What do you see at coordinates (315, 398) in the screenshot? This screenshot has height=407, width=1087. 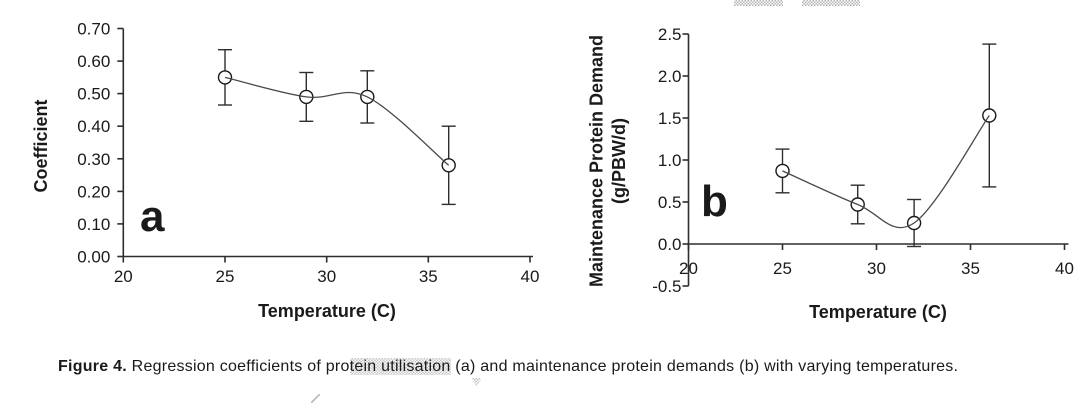 I see `stray-mark-artifact` at bounding box center [315, 398].